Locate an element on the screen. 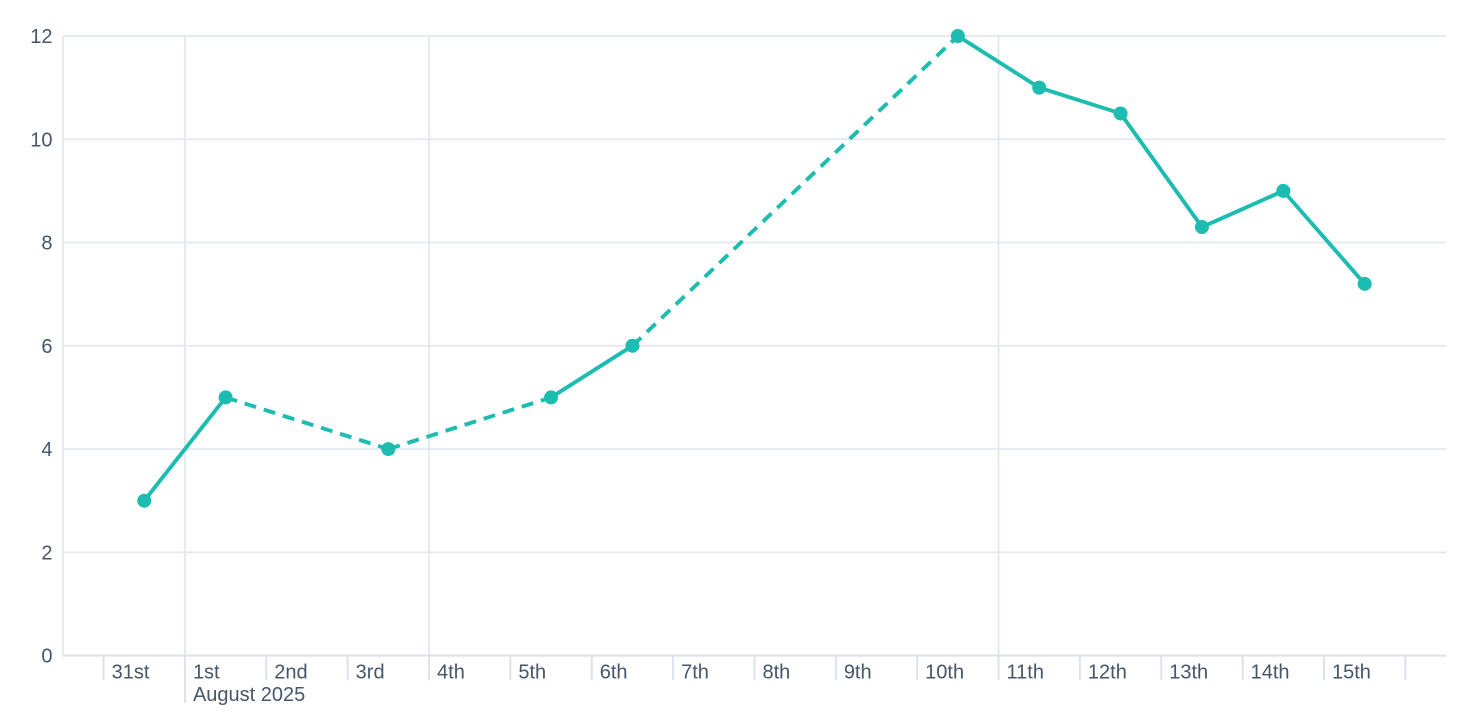  x-tick-label: 8th is located at coordinates (776, 673).